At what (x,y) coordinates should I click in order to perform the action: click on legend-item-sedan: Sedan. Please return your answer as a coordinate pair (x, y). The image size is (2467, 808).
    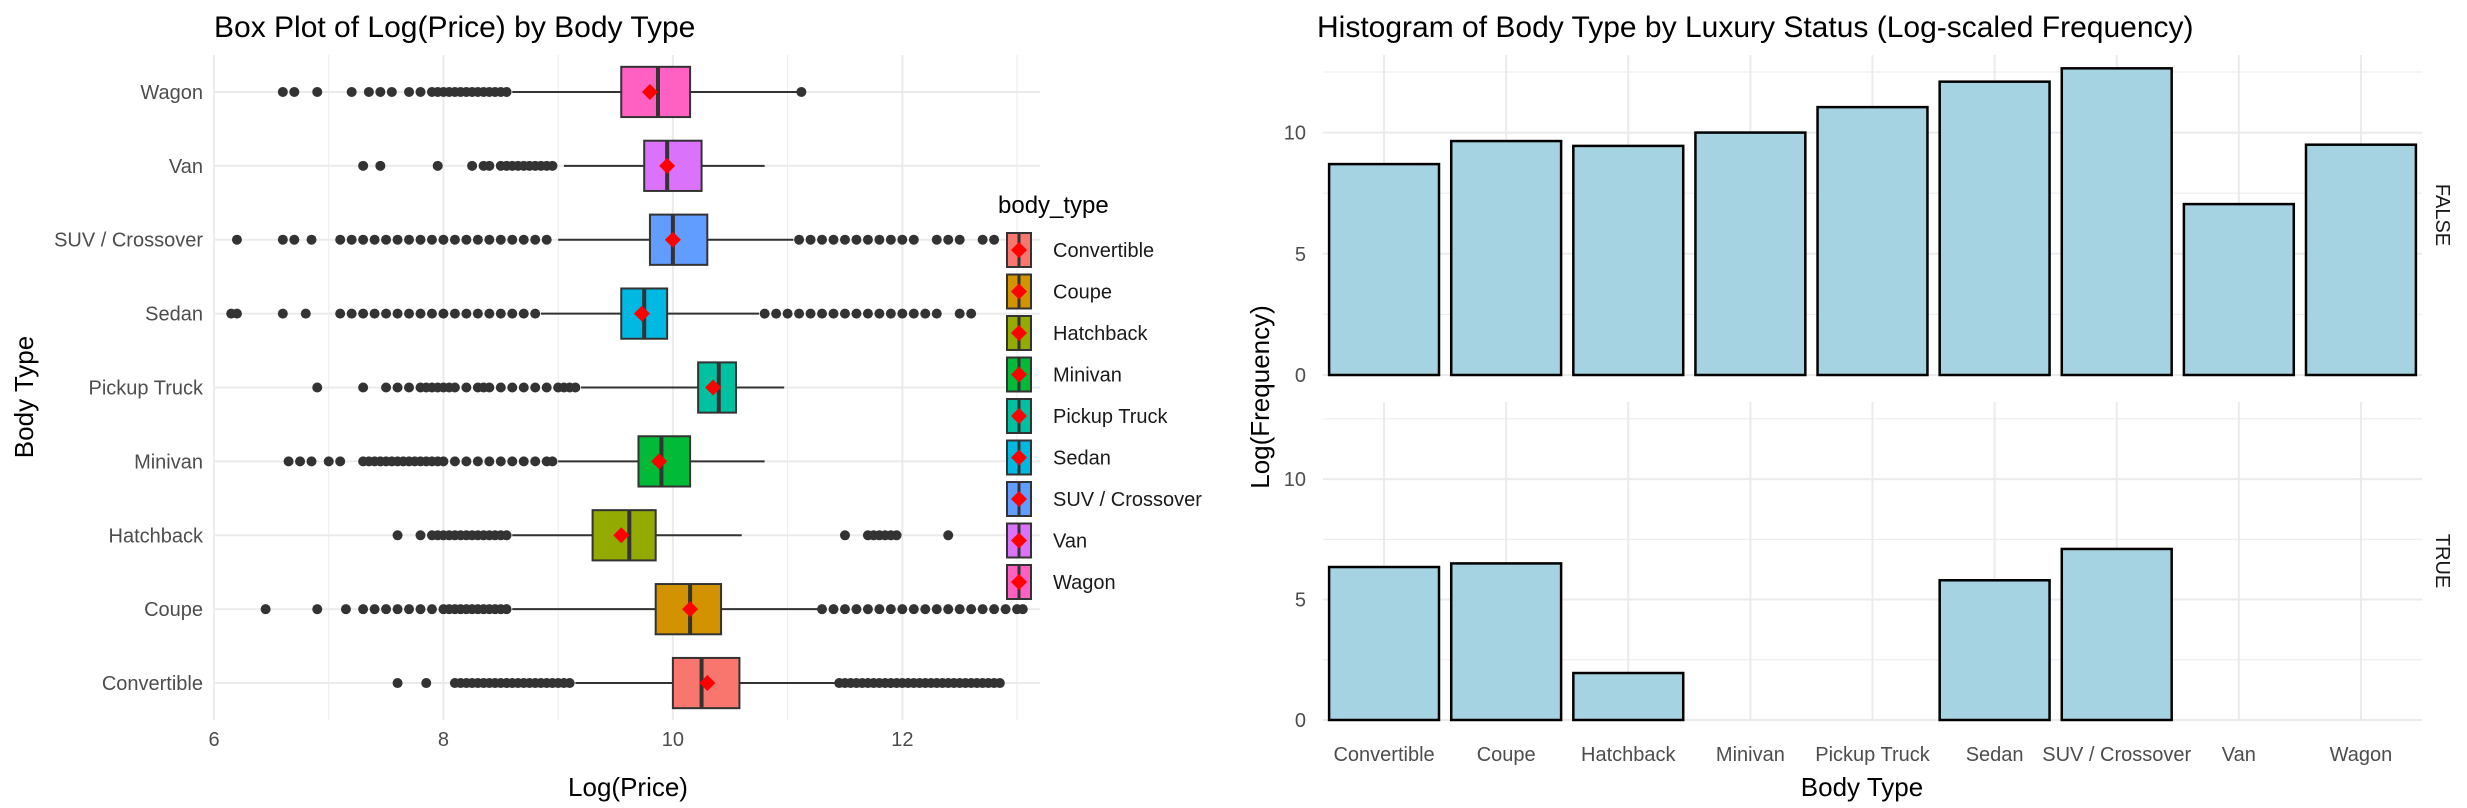
    Looking at the image, I should click on (1058, 457).